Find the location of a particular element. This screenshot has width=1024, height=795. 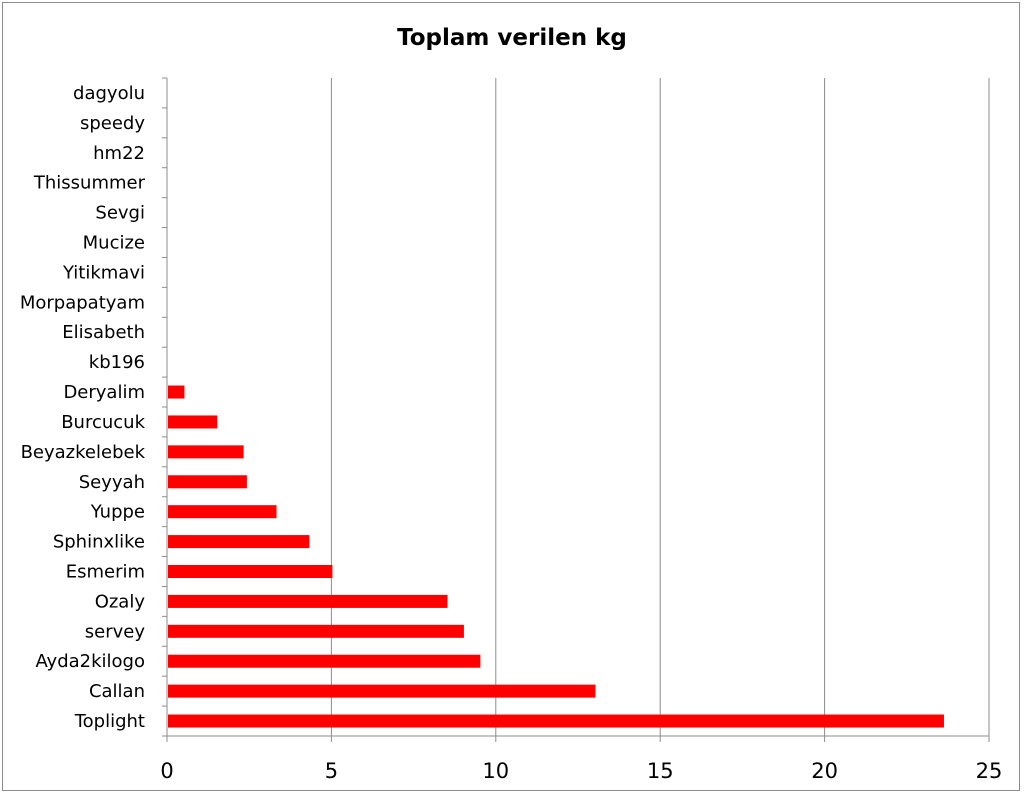

bar-Ozaly is located at coordinates (308, 601).